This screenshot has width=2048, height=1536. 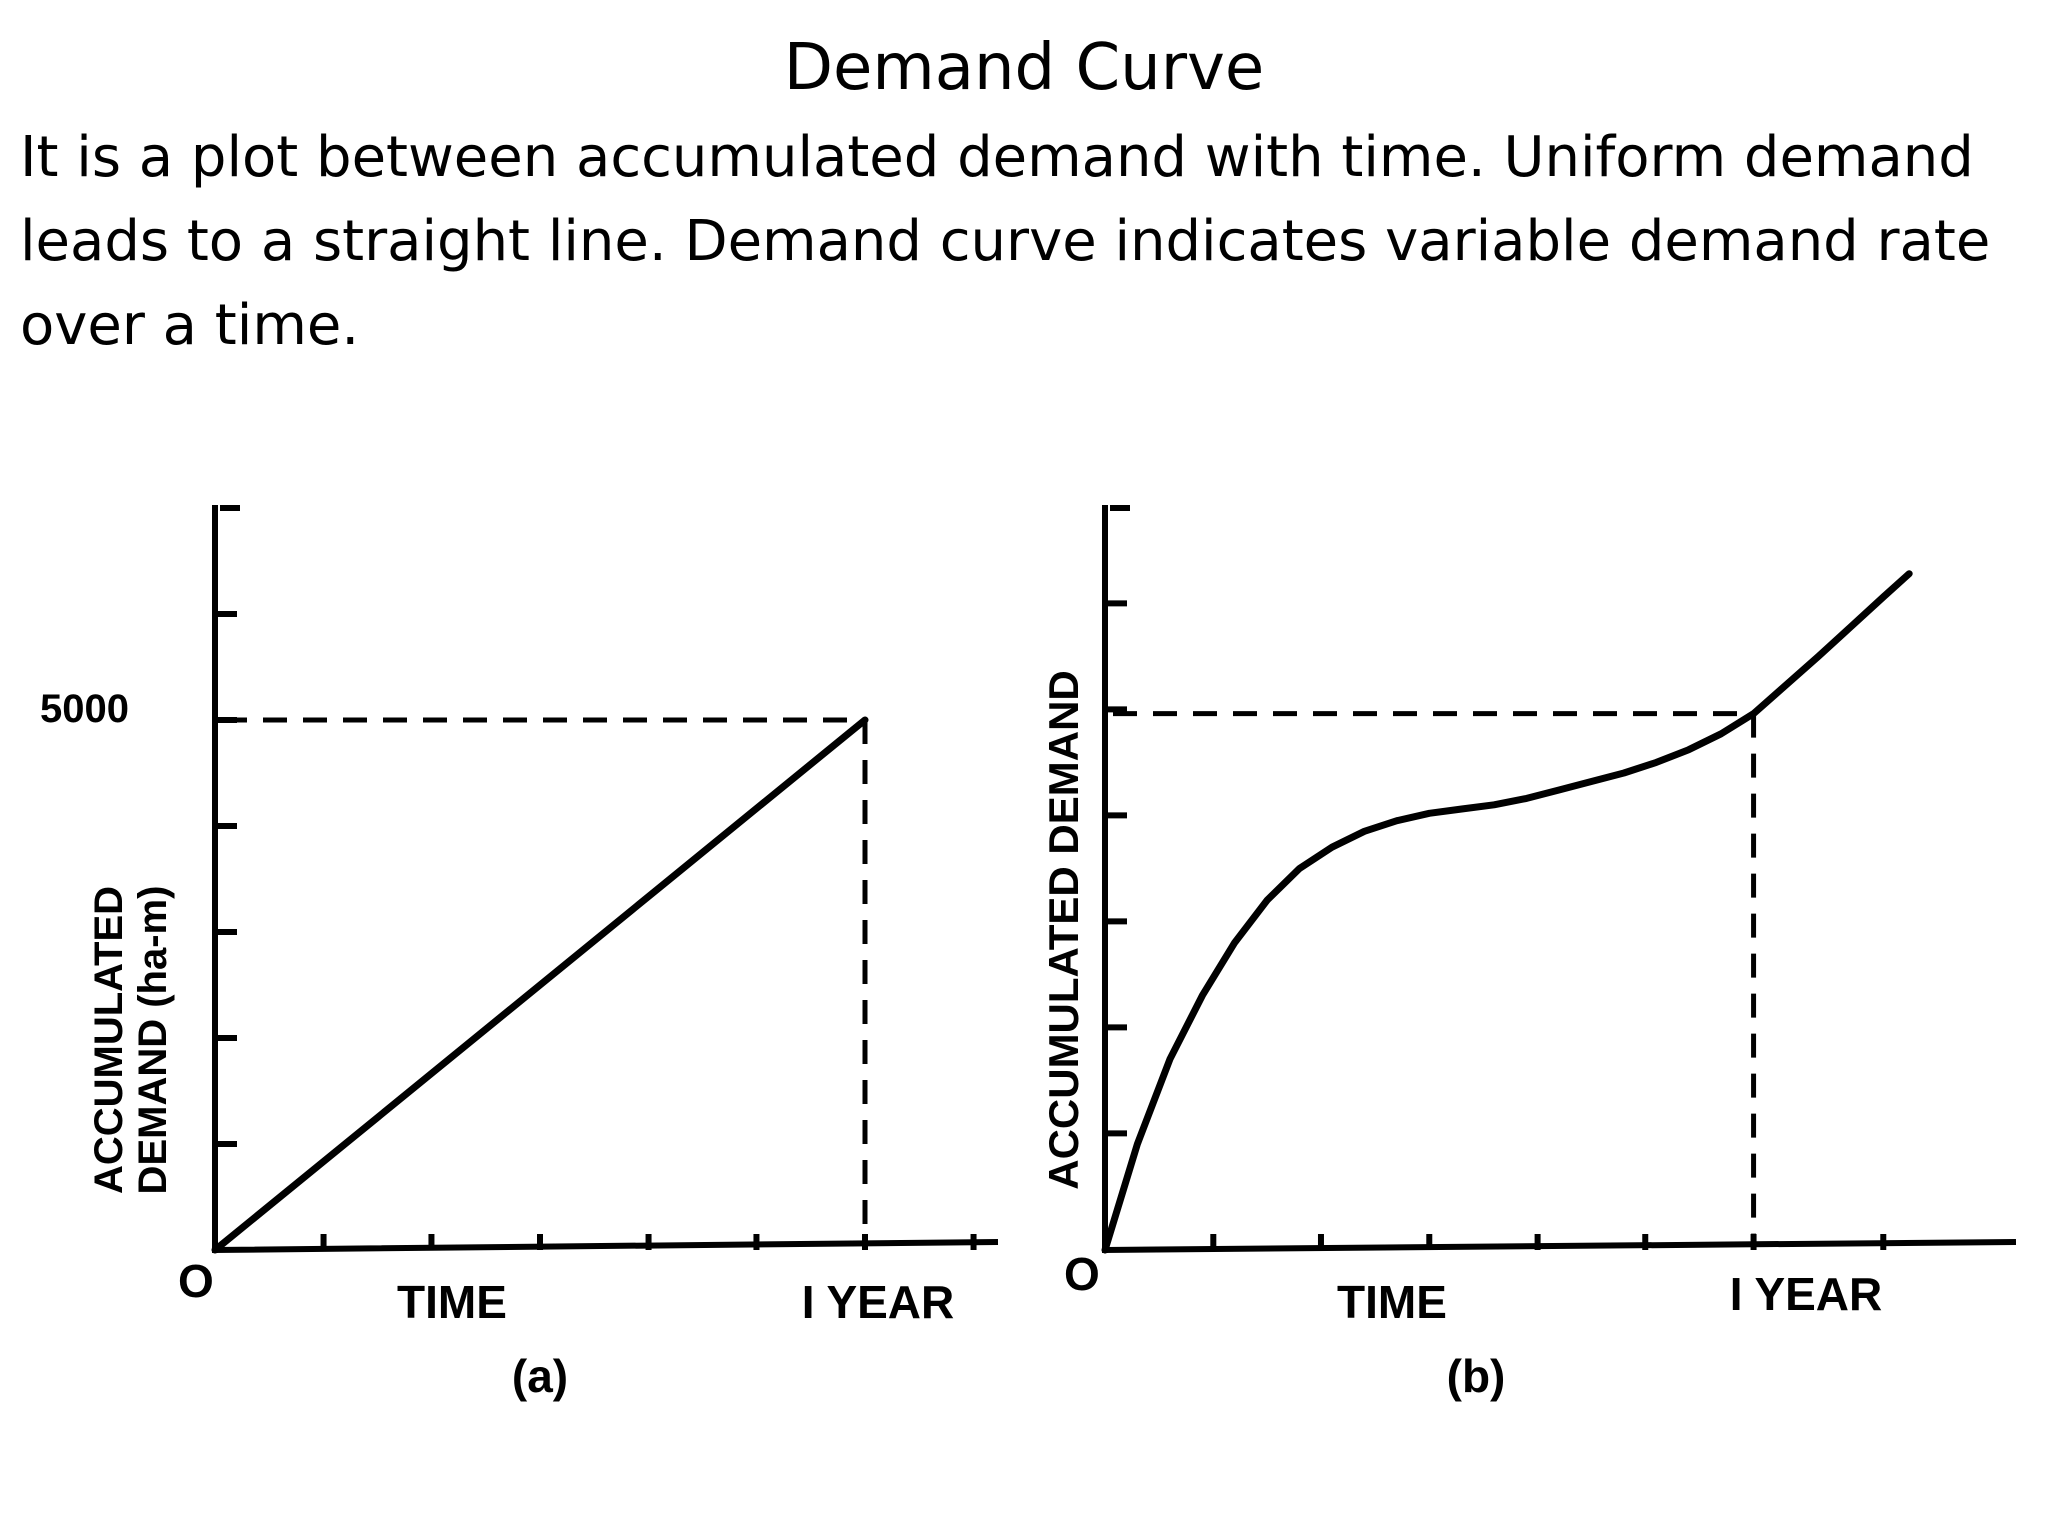 I want to click on chart-b-panel-label: (b), so click(x=1476, y=1376).